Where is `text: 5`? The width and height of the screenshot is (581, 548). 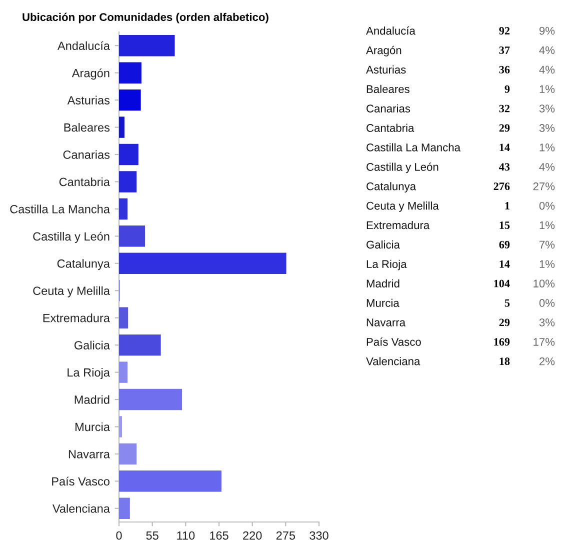
text: 5 is located at coordinates (507, 303).